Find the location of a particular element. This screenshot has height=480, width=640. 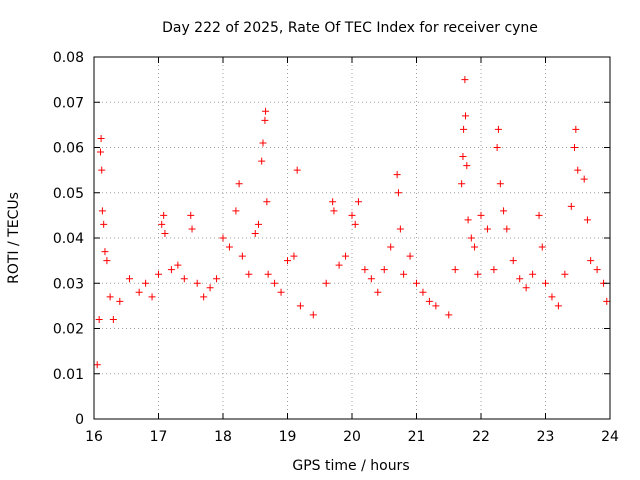

y-tick-label: 0.01 is located at coordinates (68, 375).